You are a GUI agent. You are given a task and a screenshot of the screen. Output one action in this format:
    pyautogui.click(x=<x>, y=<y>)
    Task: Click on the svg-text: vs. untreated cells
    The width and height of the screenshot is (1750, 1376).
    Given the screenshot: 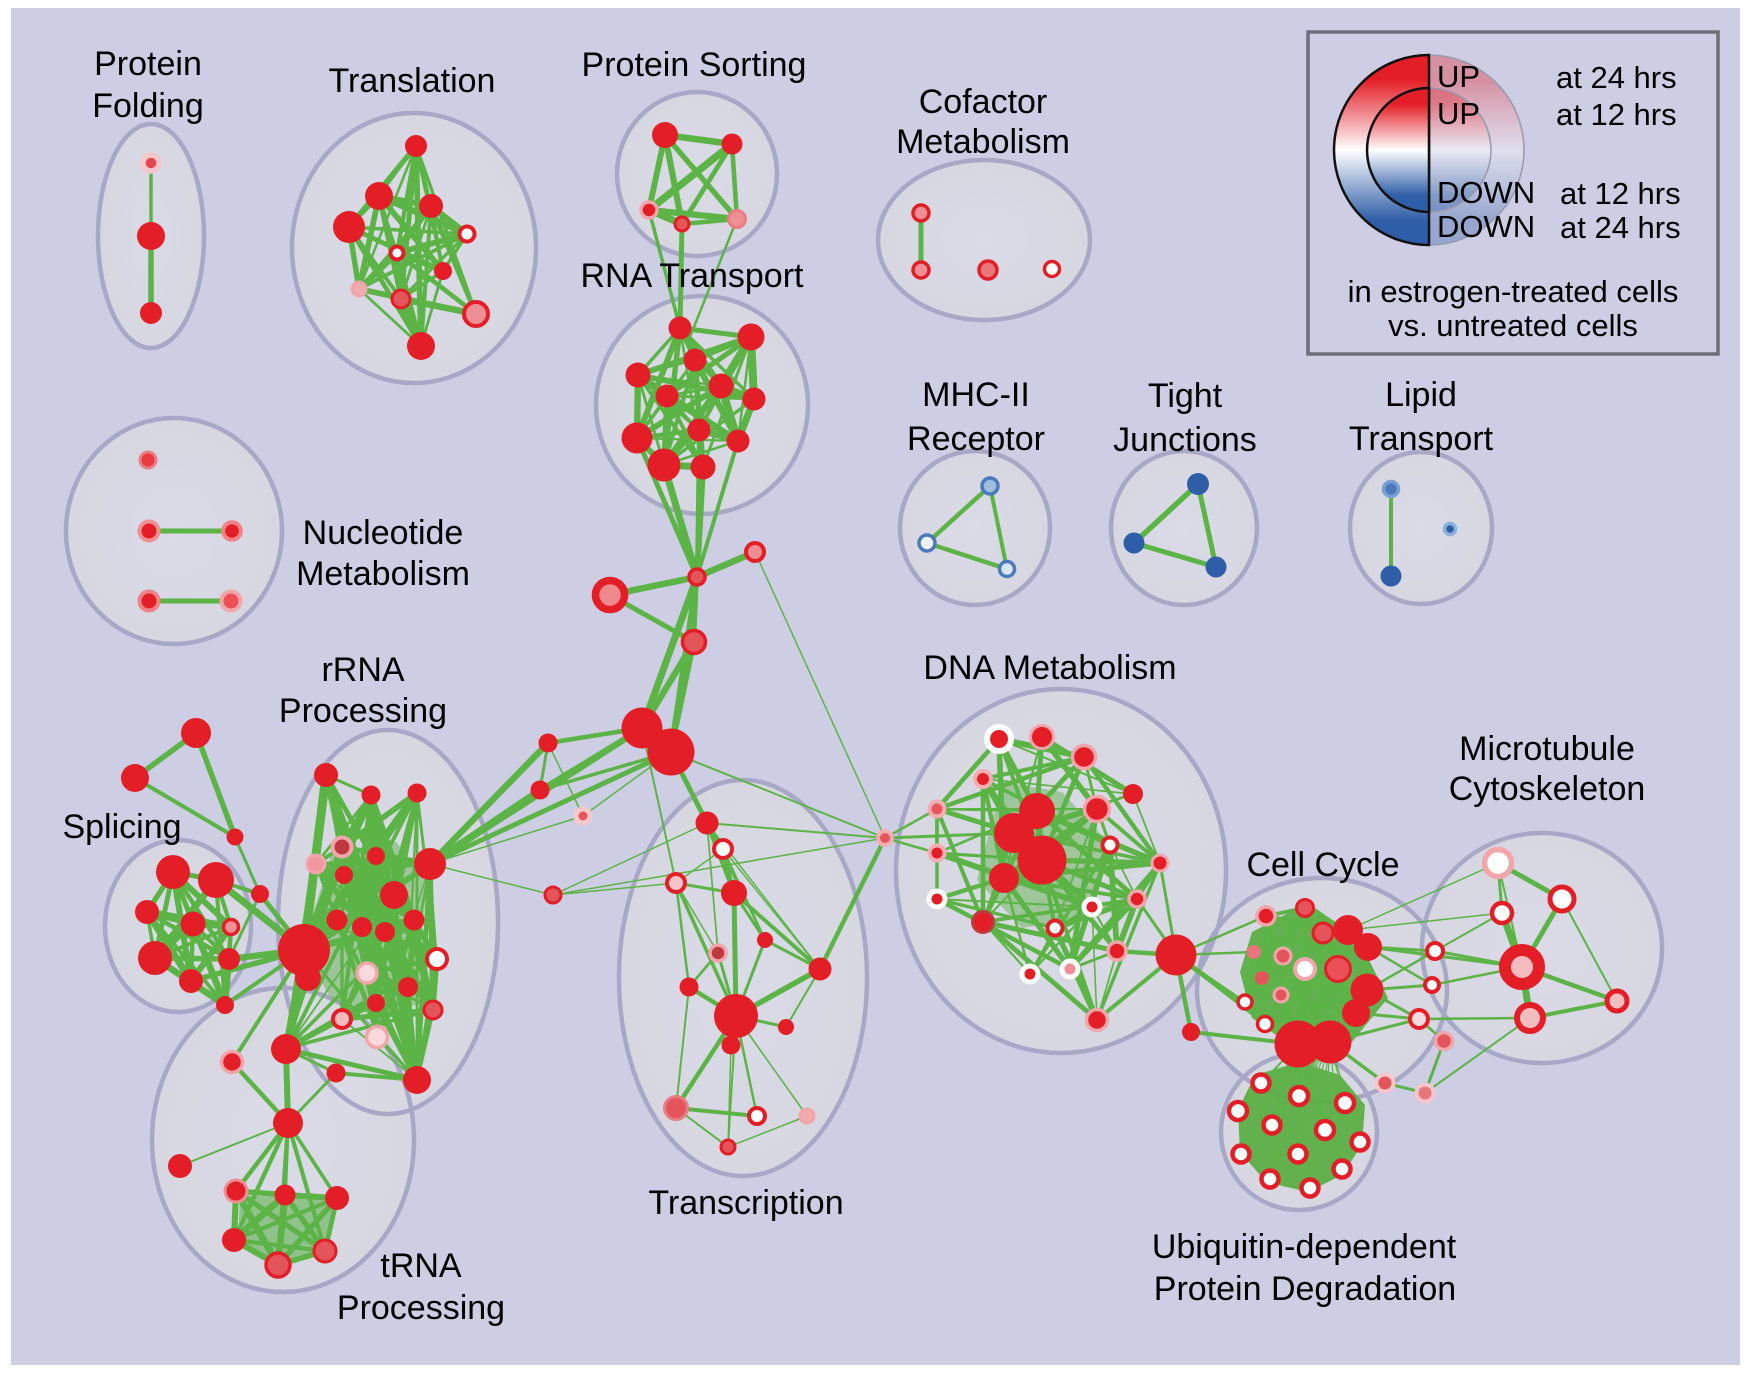 What is the action you would take?
    pyautogui.click(x=1513, y=325)
    